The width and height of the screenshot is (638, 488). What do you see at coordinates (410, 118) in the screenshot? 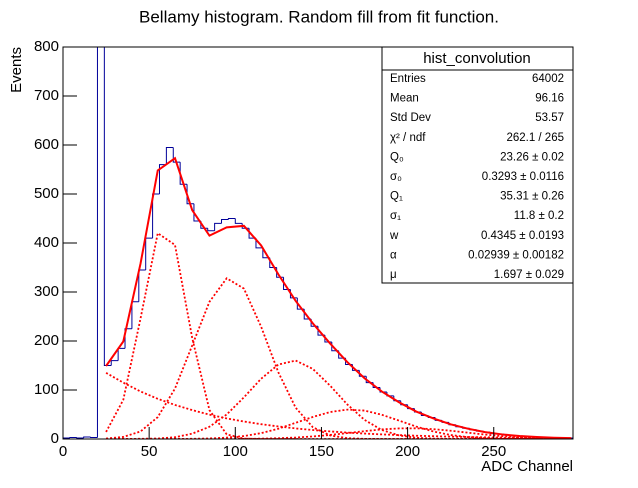
I see `stats-label: Std Dev` at bounding box center [410, 118].